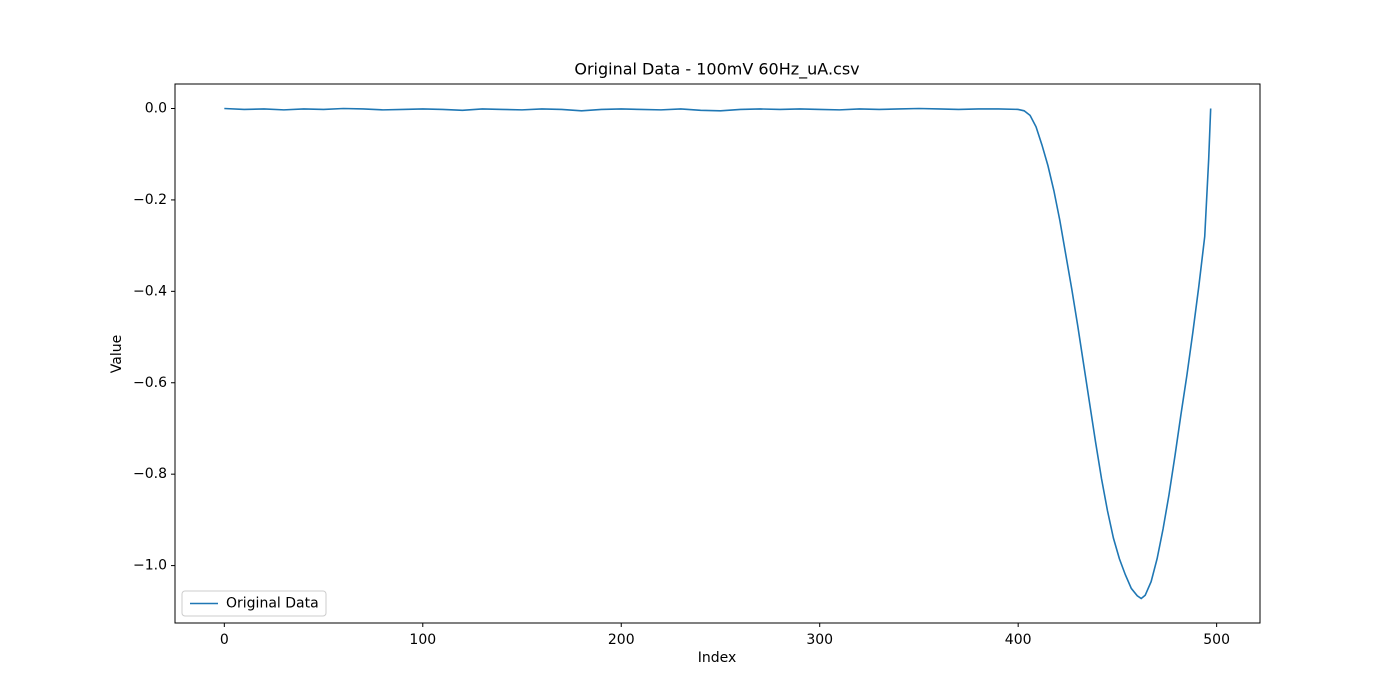  I want to click on y-axis-label: Value, so click(117, 354).